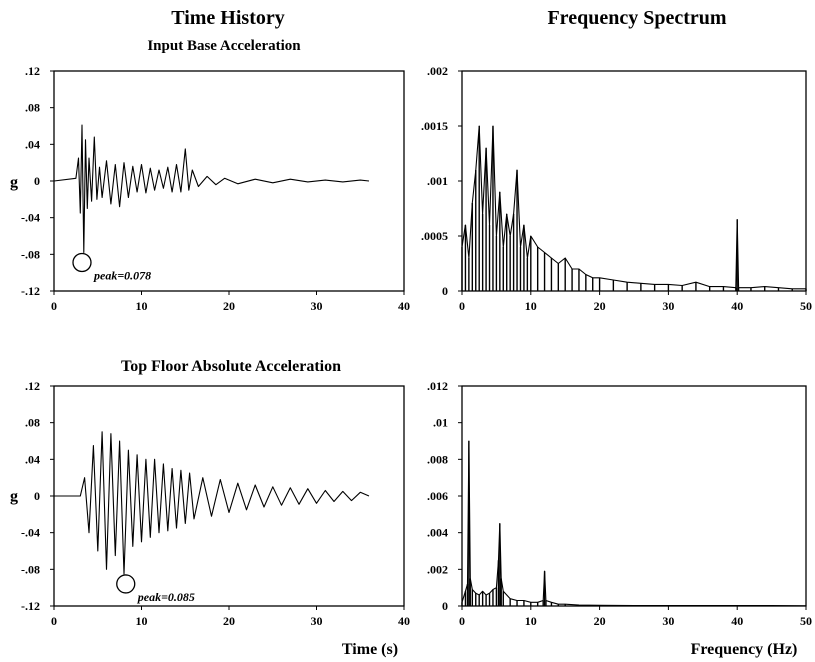  I want to click on chart-base-spectrum-xtick-label: 30, so click(668, 306).